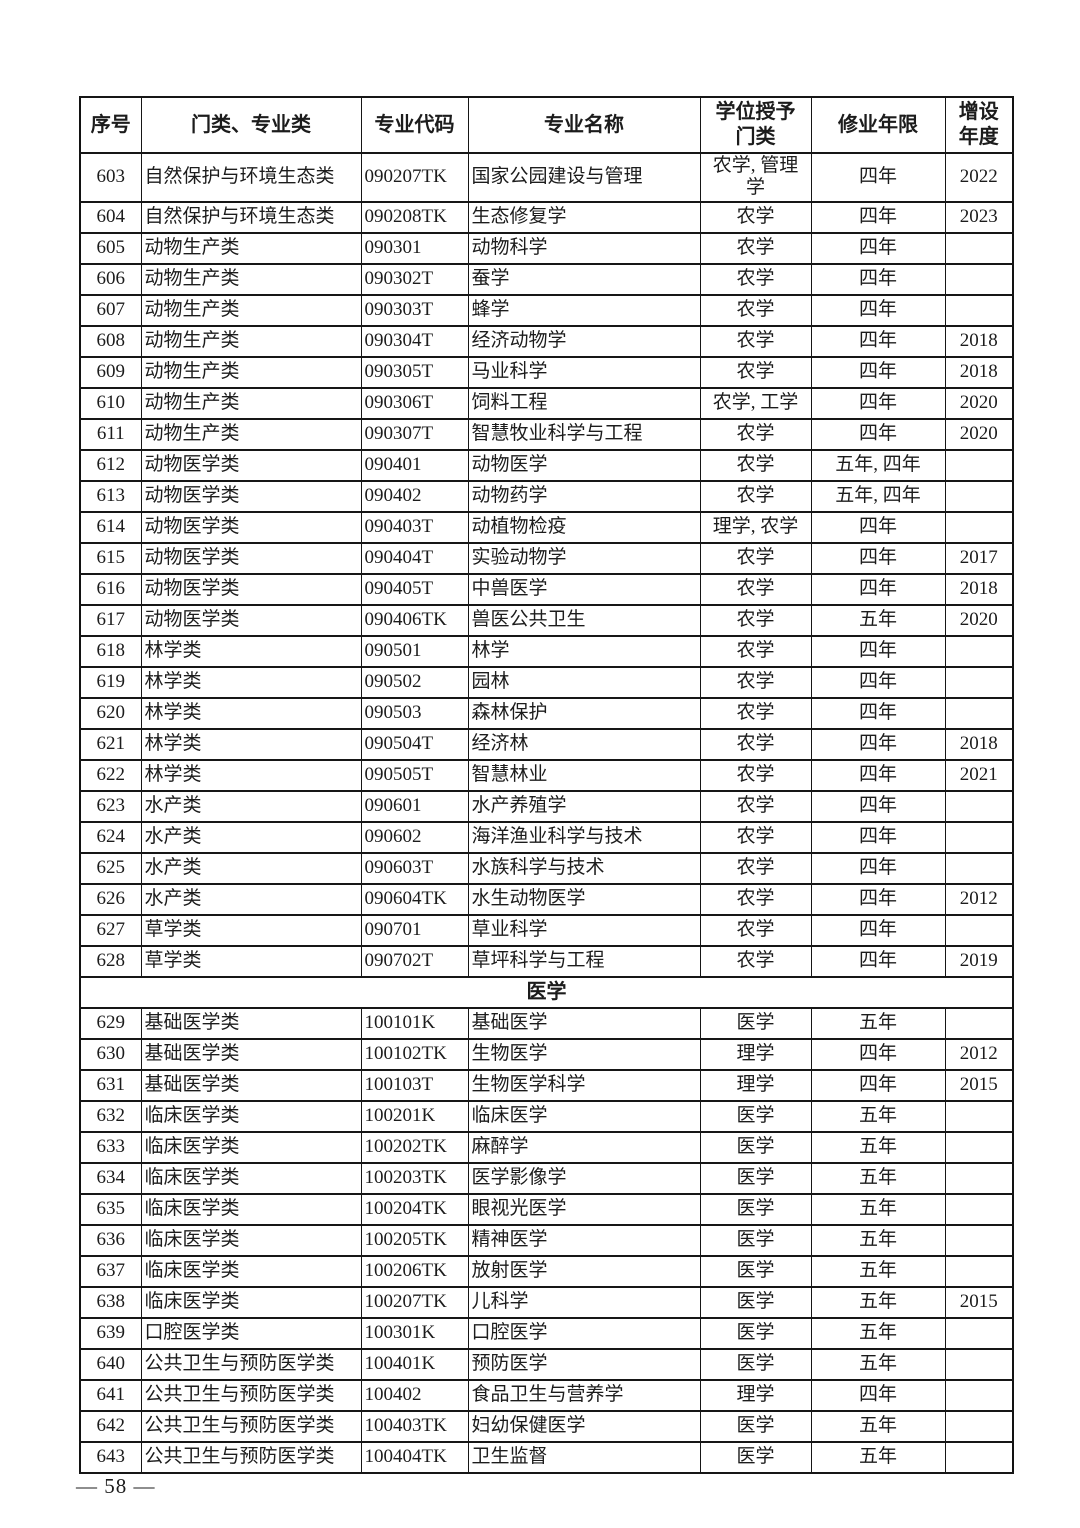  I want to click on major-code-cell: 090701, so click(414, 930).